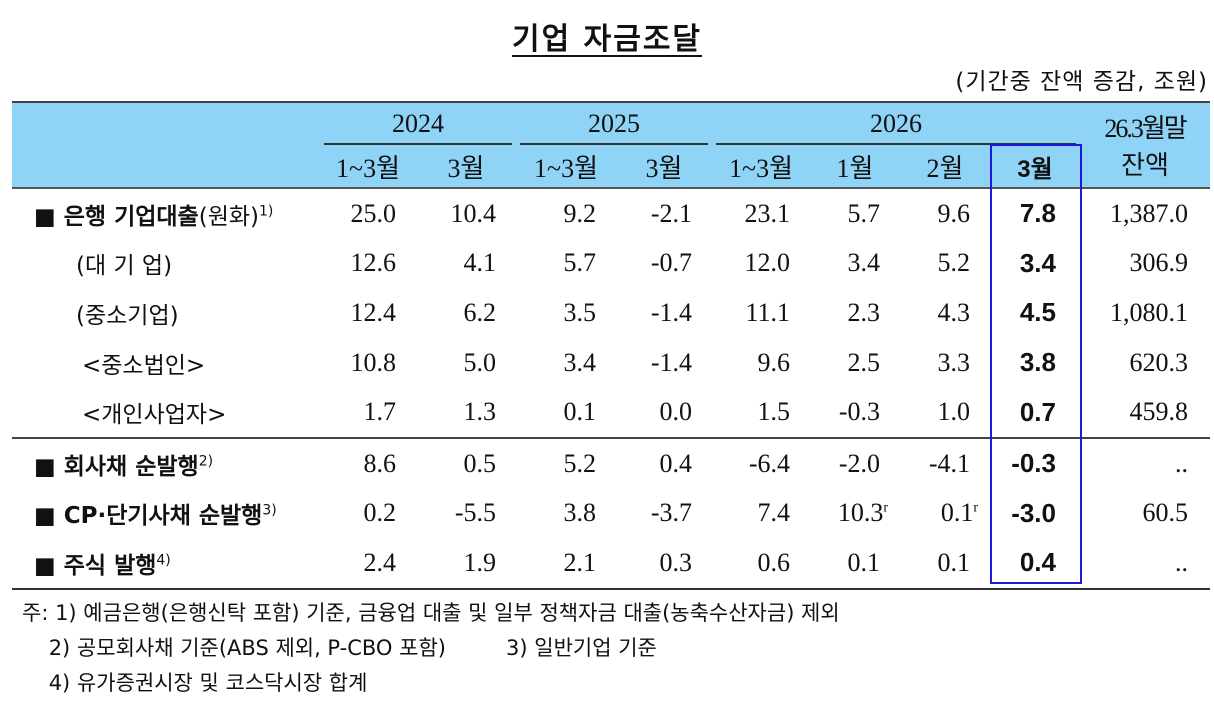 The width and height of the screenshot is (1214, 721). I want to click on value-text: 1.5, so click(774, 412).